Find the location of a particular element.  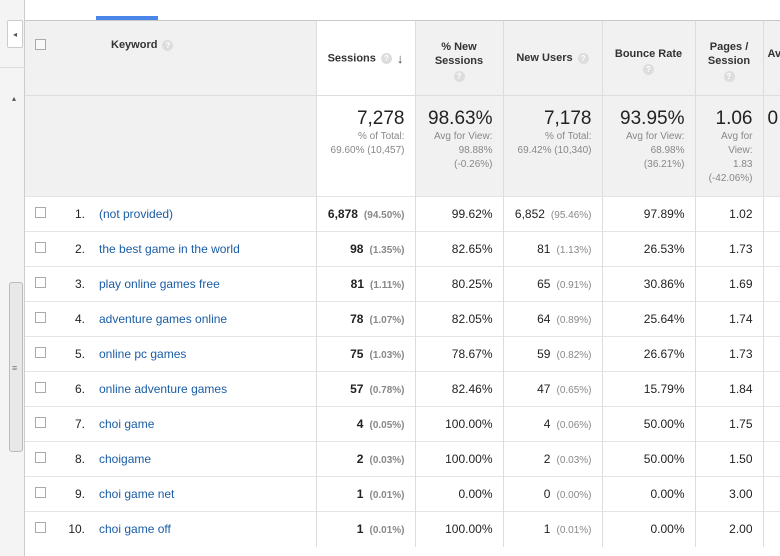

sort-descending-icon: ↓ is located at coordinates (400, 58).